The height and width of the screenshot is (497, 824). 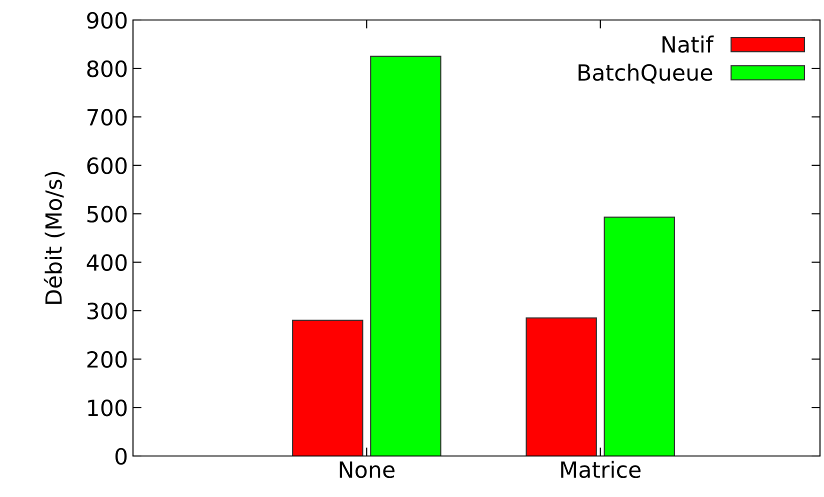 I want to click on y-tick-label: 900, so click(x=107, y=20).